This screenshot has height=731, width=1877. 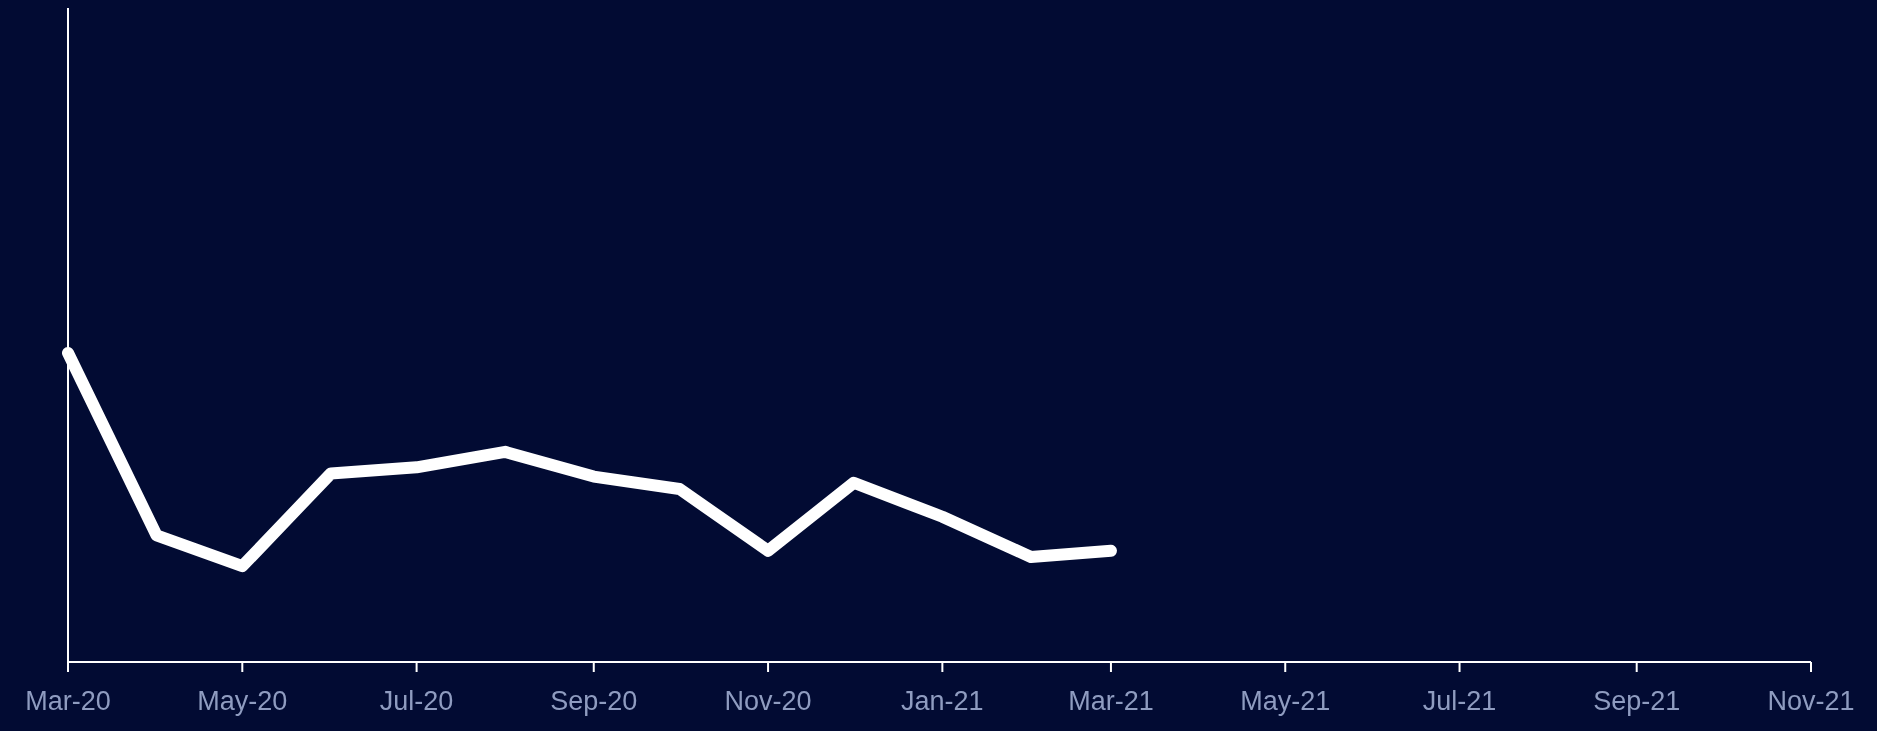 I want to click on x-tick-label: Mar-21, so click(x=1111, y=701).